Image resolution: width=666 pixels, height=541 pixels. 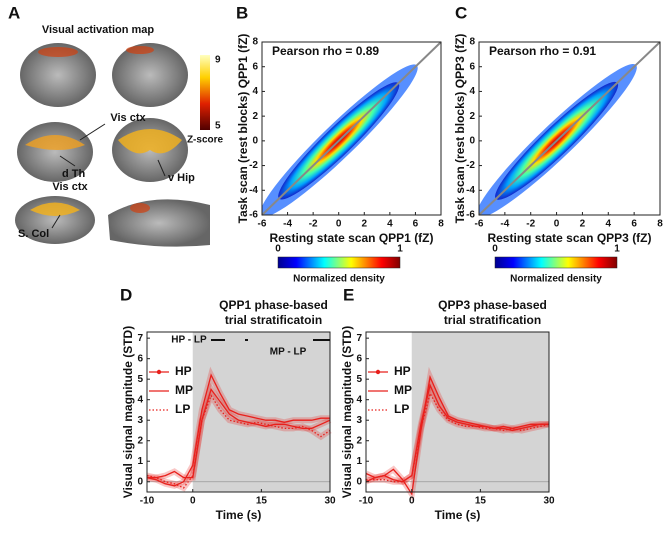 What do you see at coordinates (288, 352) in the screenshot?
I see `annotation: MP - LP` at bounding box center [288, 352].